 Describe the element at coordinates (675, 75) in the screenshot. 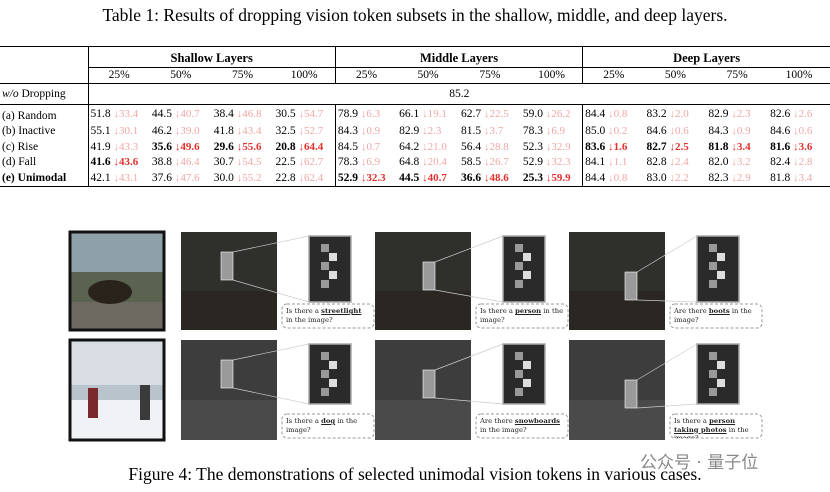

I see `ratio-header: 50%` at that location.